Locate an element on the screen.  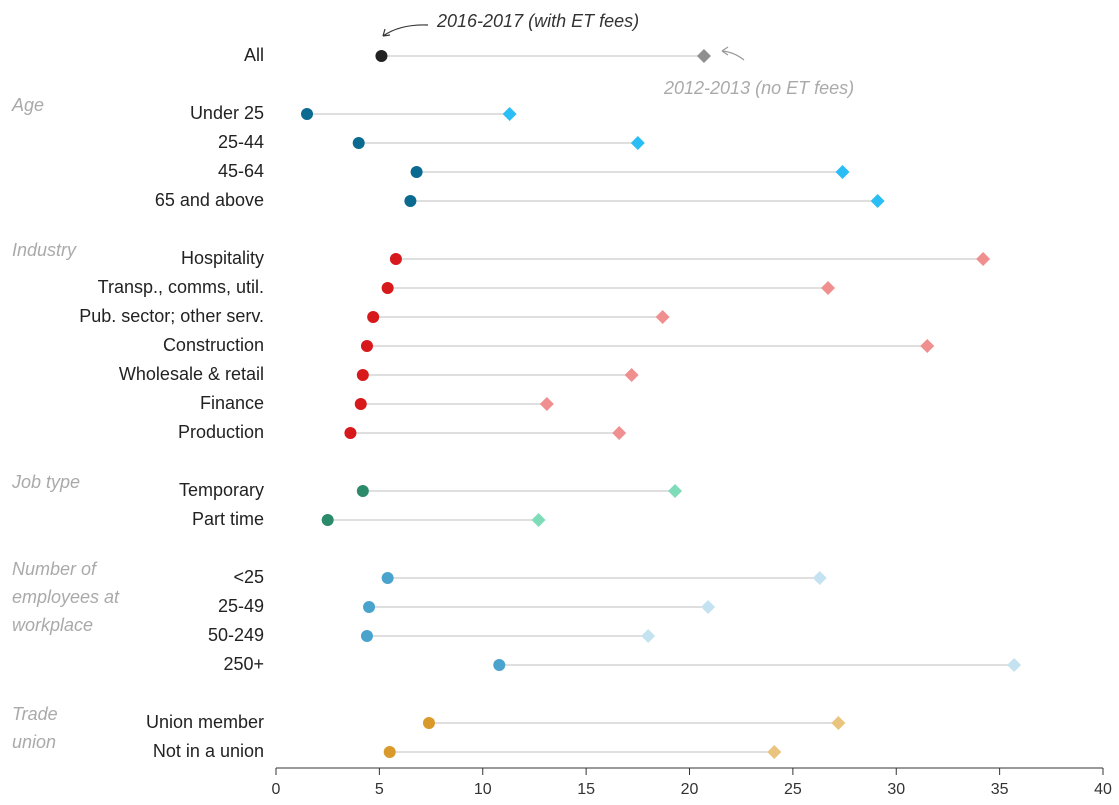
category-label: Pub. sector; other serv. is located at coordinates (171, 316).